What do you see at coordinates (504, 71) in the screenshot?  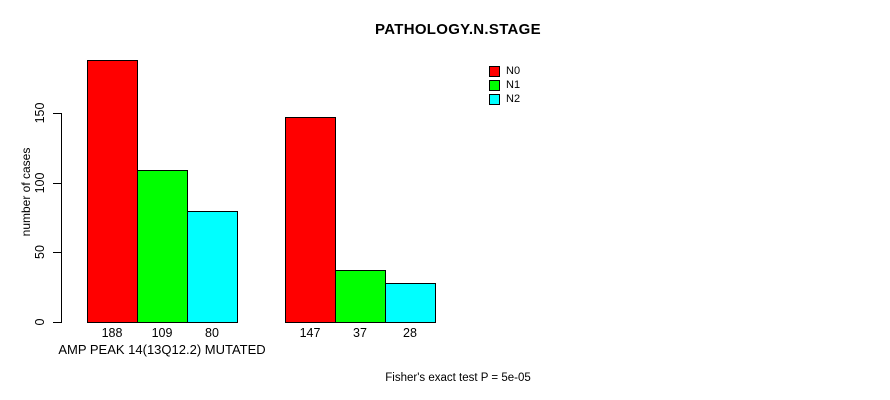 I see `legend-row: N0` at bounding box center [504, 71].